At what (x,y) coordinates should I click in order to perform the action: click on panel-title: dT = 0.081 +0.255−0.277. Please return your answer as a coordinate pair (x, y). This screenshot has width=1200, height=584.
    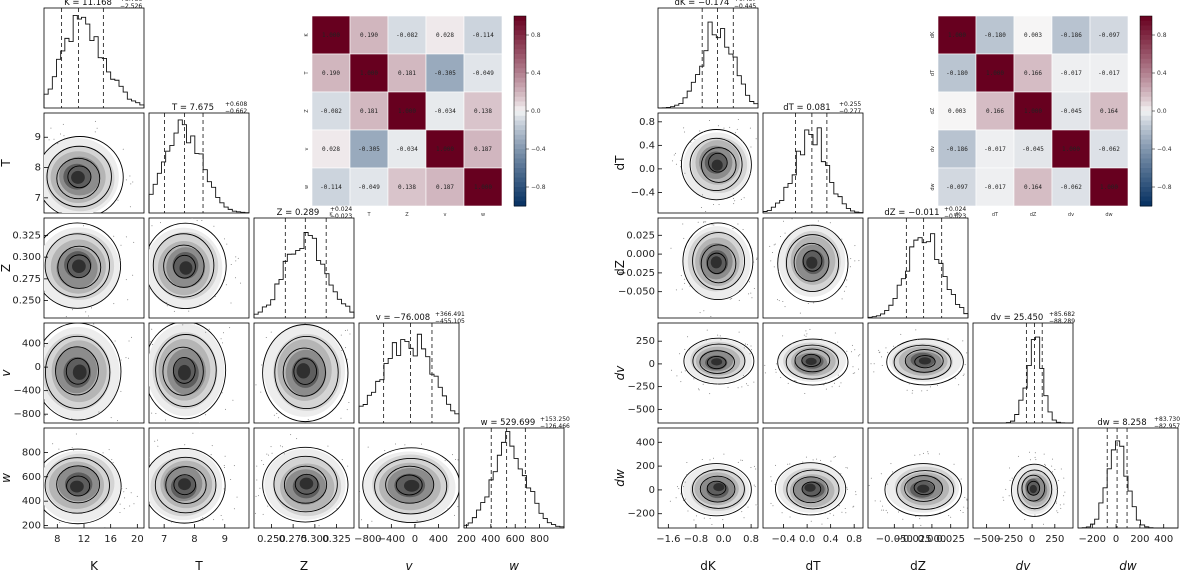
    Looking at the image, I should click on (822, 108).